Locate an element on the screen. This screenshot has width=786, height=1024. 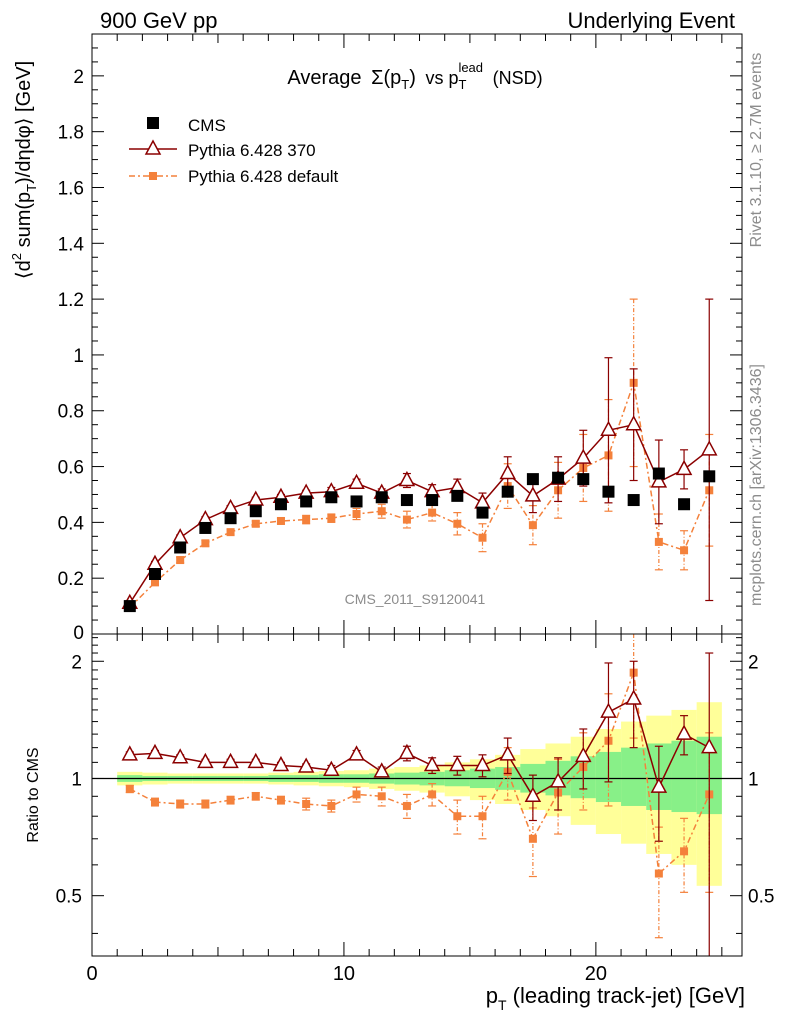
title-sigma: Σ(p is located at coordinates (386, 78).